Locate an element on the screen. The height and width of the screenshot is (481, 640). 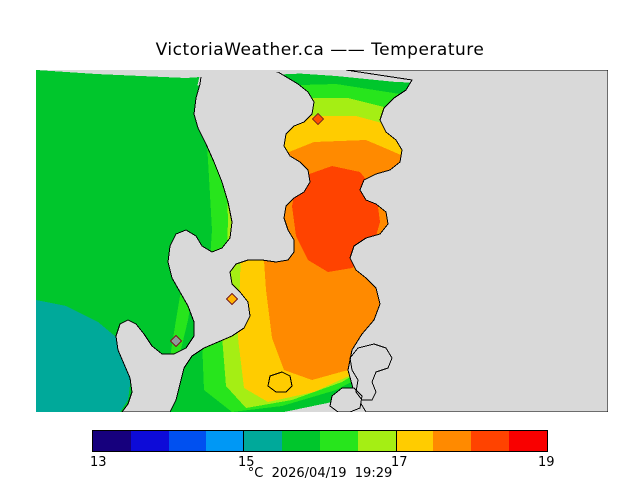
colorbar-segment-15.0 is located at coordinates (263, 441).